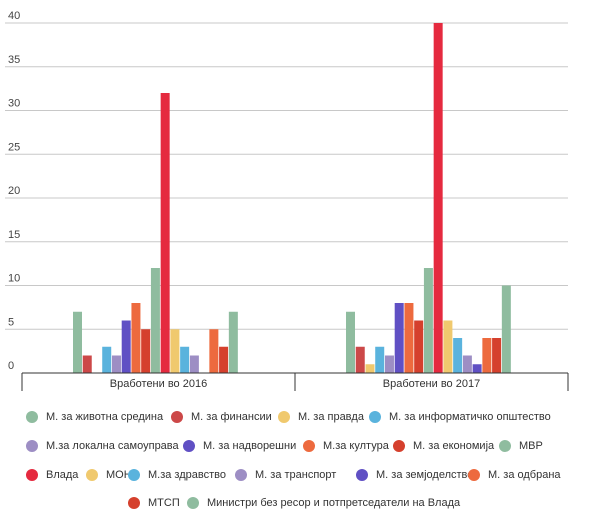 This screenshot has width=598, height=520. What do you see at coordinates (105, 417) in the screenshot?
I see `legend-label: М. за животна средина` at bounding box center [105, 417].